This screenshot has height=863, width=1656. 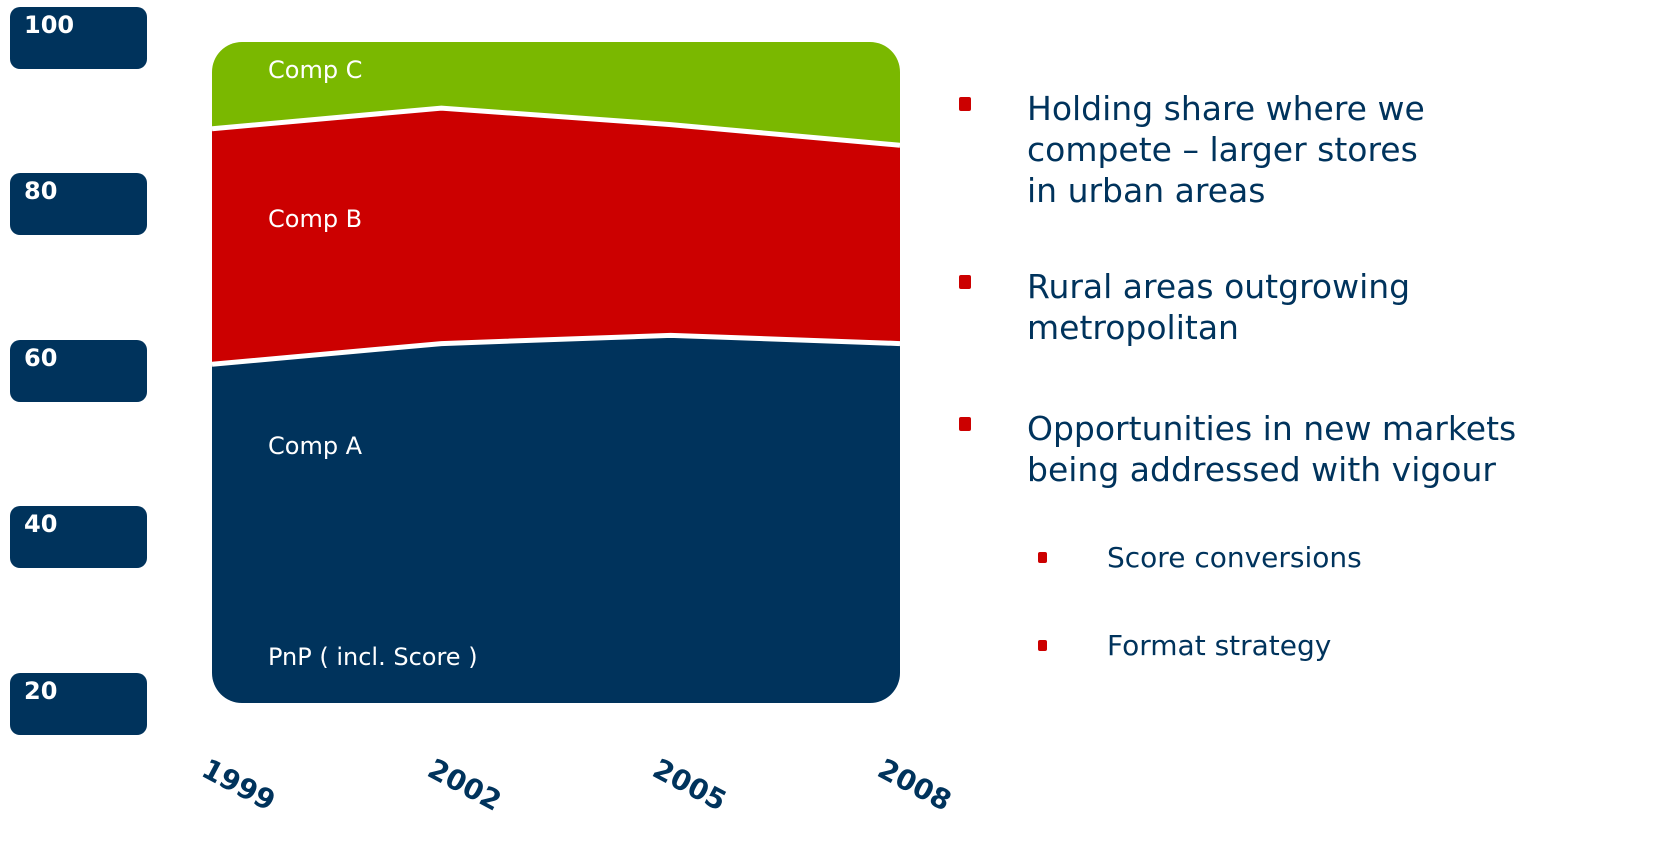 What do you see at coordinates (556, 236) in the screenshot?
I see `area-comp-a` at bounding box center [556, 236].